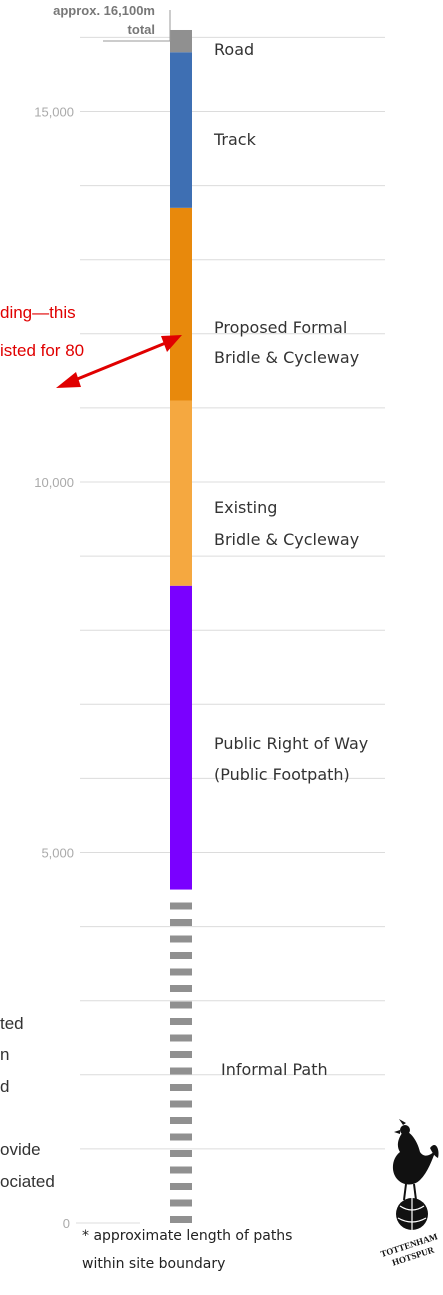 The width and height of the screenshot is (443, 1295). Describe the element at coordinates (4, 1086) in the screenshot. I see `cropped-text-line-3: d` at that location.